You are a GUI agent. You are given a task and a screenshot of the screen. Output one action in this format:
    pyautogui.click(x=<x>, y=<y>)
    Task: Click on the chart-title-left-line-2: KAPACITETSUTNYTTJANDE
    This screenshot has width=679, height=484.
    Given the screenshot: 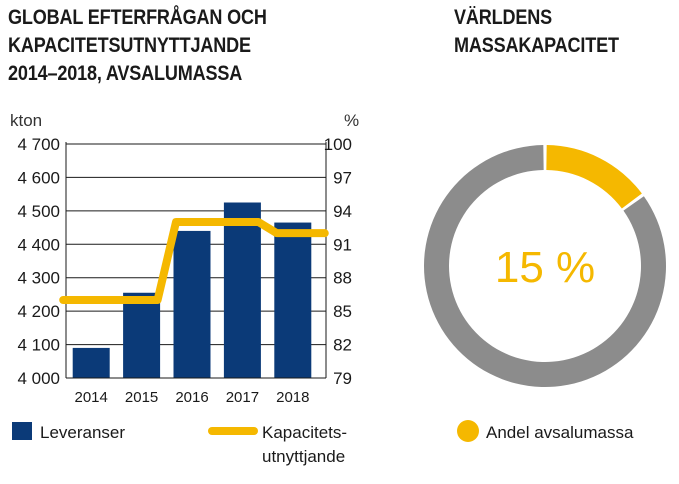 What is the action you would take?
    pyautogui.click(x=129, y=45)
    